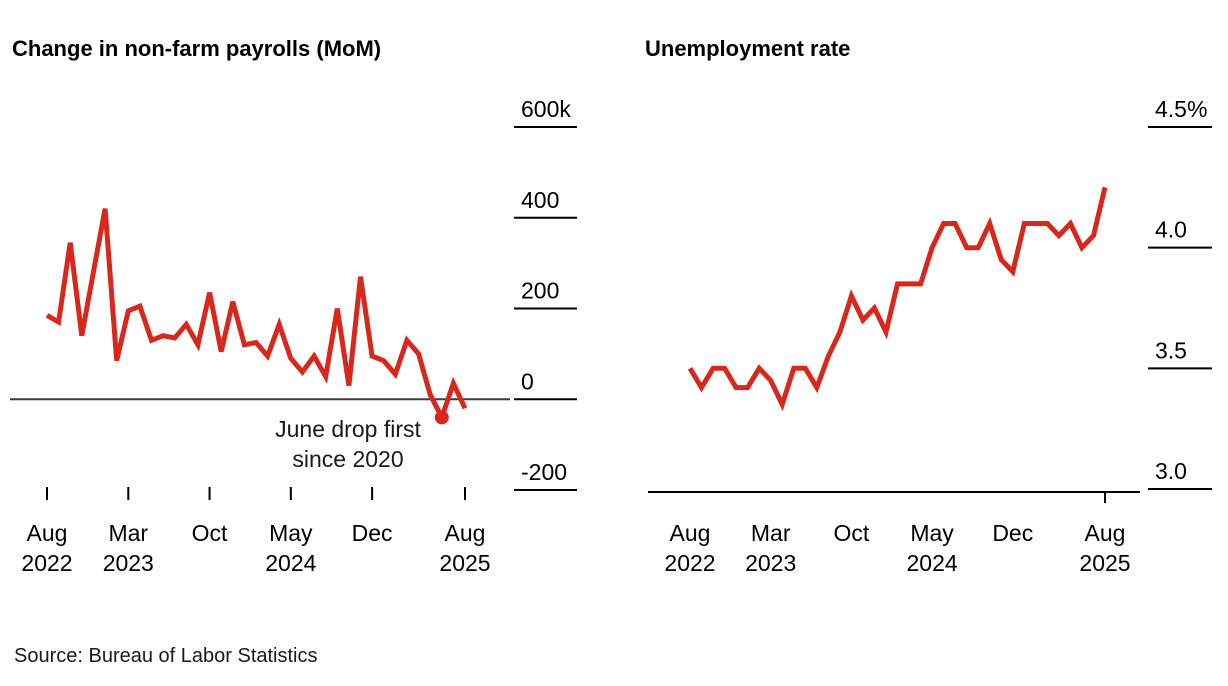 Image resolution: width=1228 pixels, height=686 pixels. What do you see at coordinates (256, 316) in the screenshot?
I see `payrolls-series-line` at bounding box center [256, 316].